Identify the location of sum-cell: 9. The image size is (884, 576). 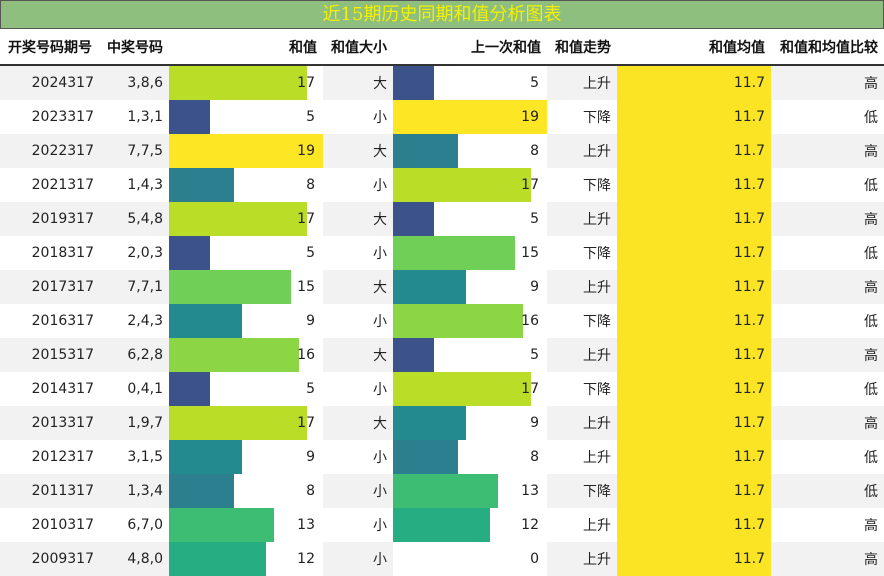
(246, 457).